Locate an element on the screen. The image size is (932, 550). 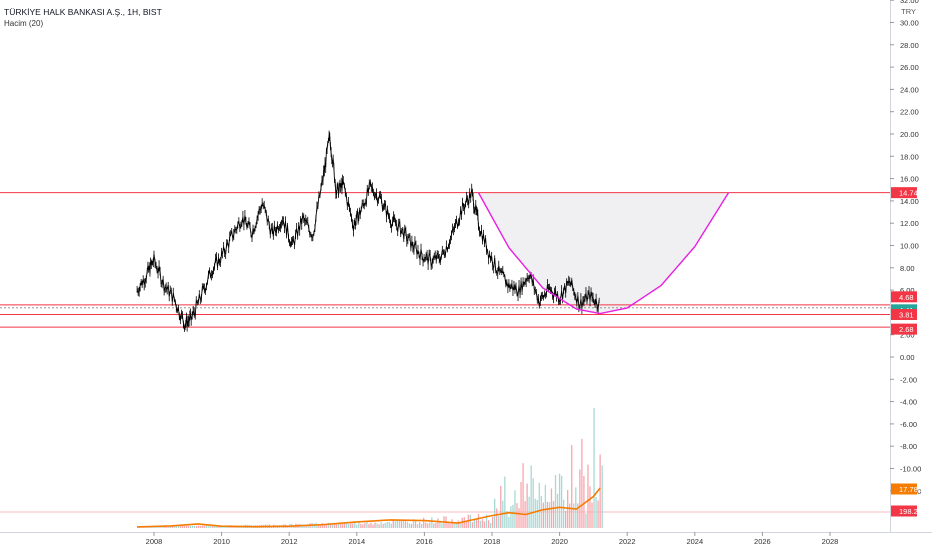
price-tick-label: -10.00 is located at coordinates (910, 469).